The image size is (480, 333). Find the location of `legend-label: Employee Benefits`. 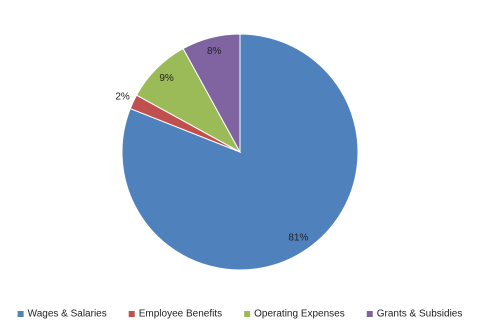

legend-label: Employee Benefits is located at coordinates (180, 314).